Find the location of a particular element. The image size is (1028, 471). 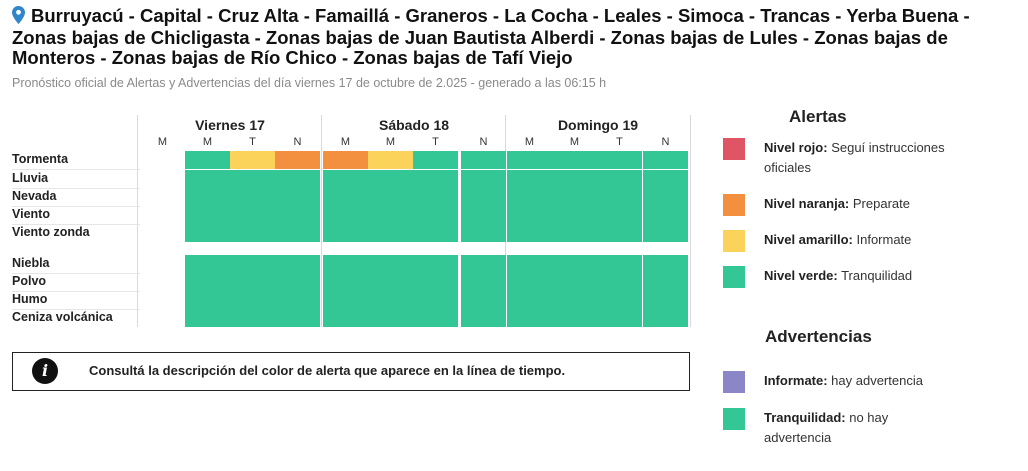

timeline-cell-amarillo is located at coordinates (390, 160).